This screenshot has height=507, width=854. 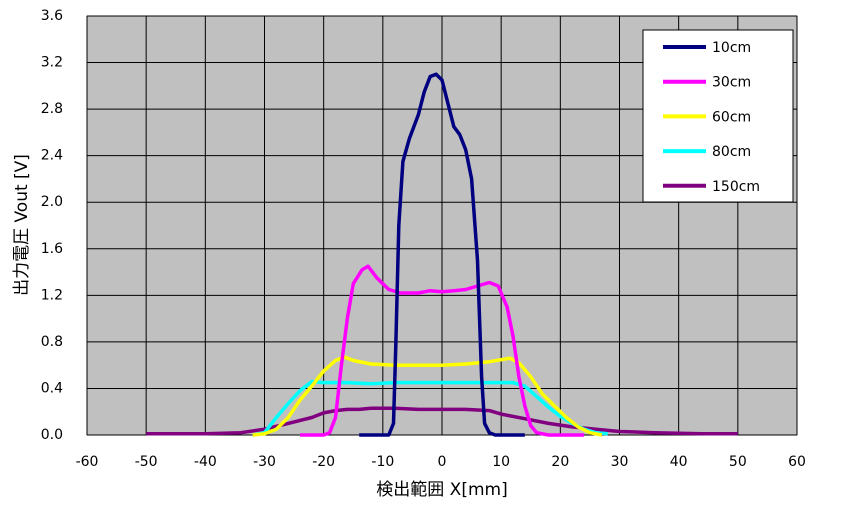 What do you see at coordinates (679, 462) in the screenshot?
I see `x-tick-label: 40` at bounding box center [679, 462].